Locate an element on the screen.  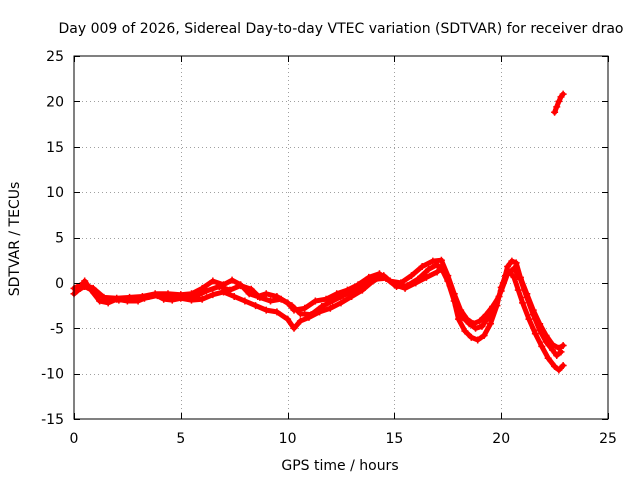
x-tick-label: 5 is located at coordinates (180, 439).